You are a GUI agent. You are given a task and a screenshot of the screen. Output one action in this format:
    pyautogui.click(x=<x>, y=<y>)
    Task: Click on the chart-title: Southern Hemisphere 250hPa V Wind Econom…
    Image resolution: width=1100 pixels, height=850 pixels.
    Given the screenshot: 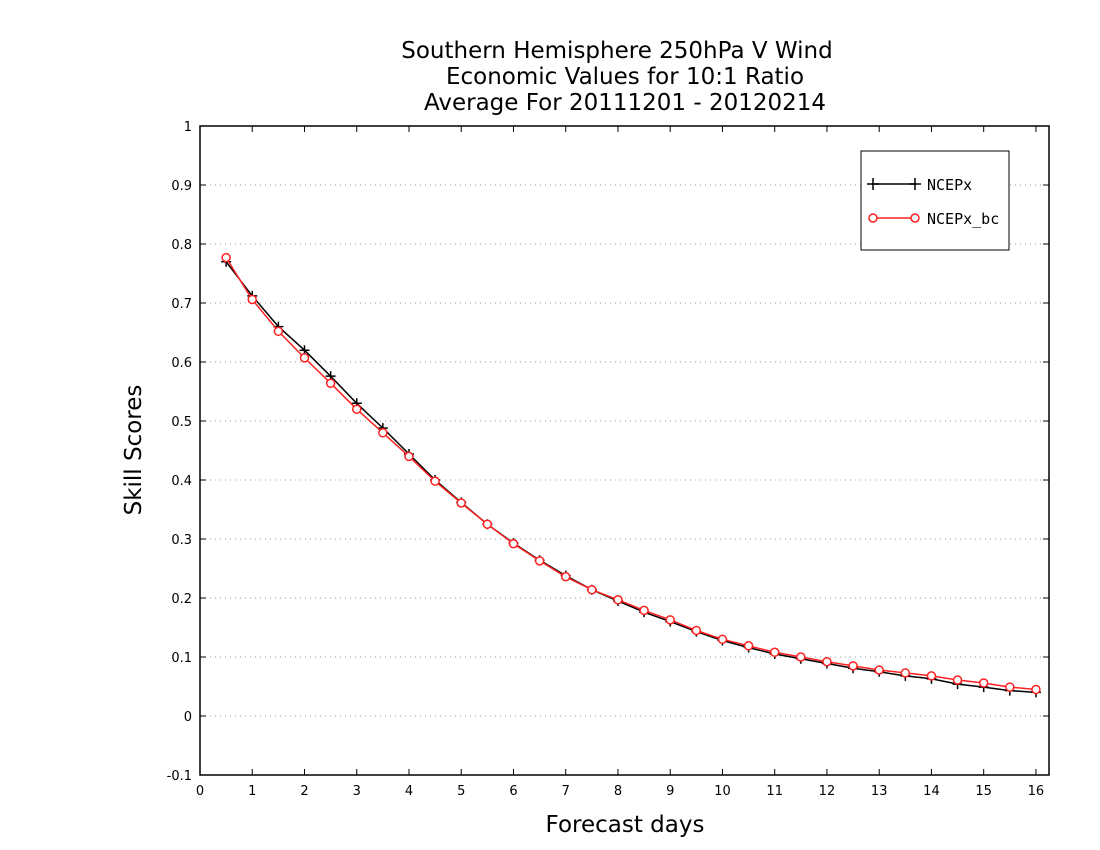 What is the action you would take?
    pyautogui.click(x=616, y=77)
    